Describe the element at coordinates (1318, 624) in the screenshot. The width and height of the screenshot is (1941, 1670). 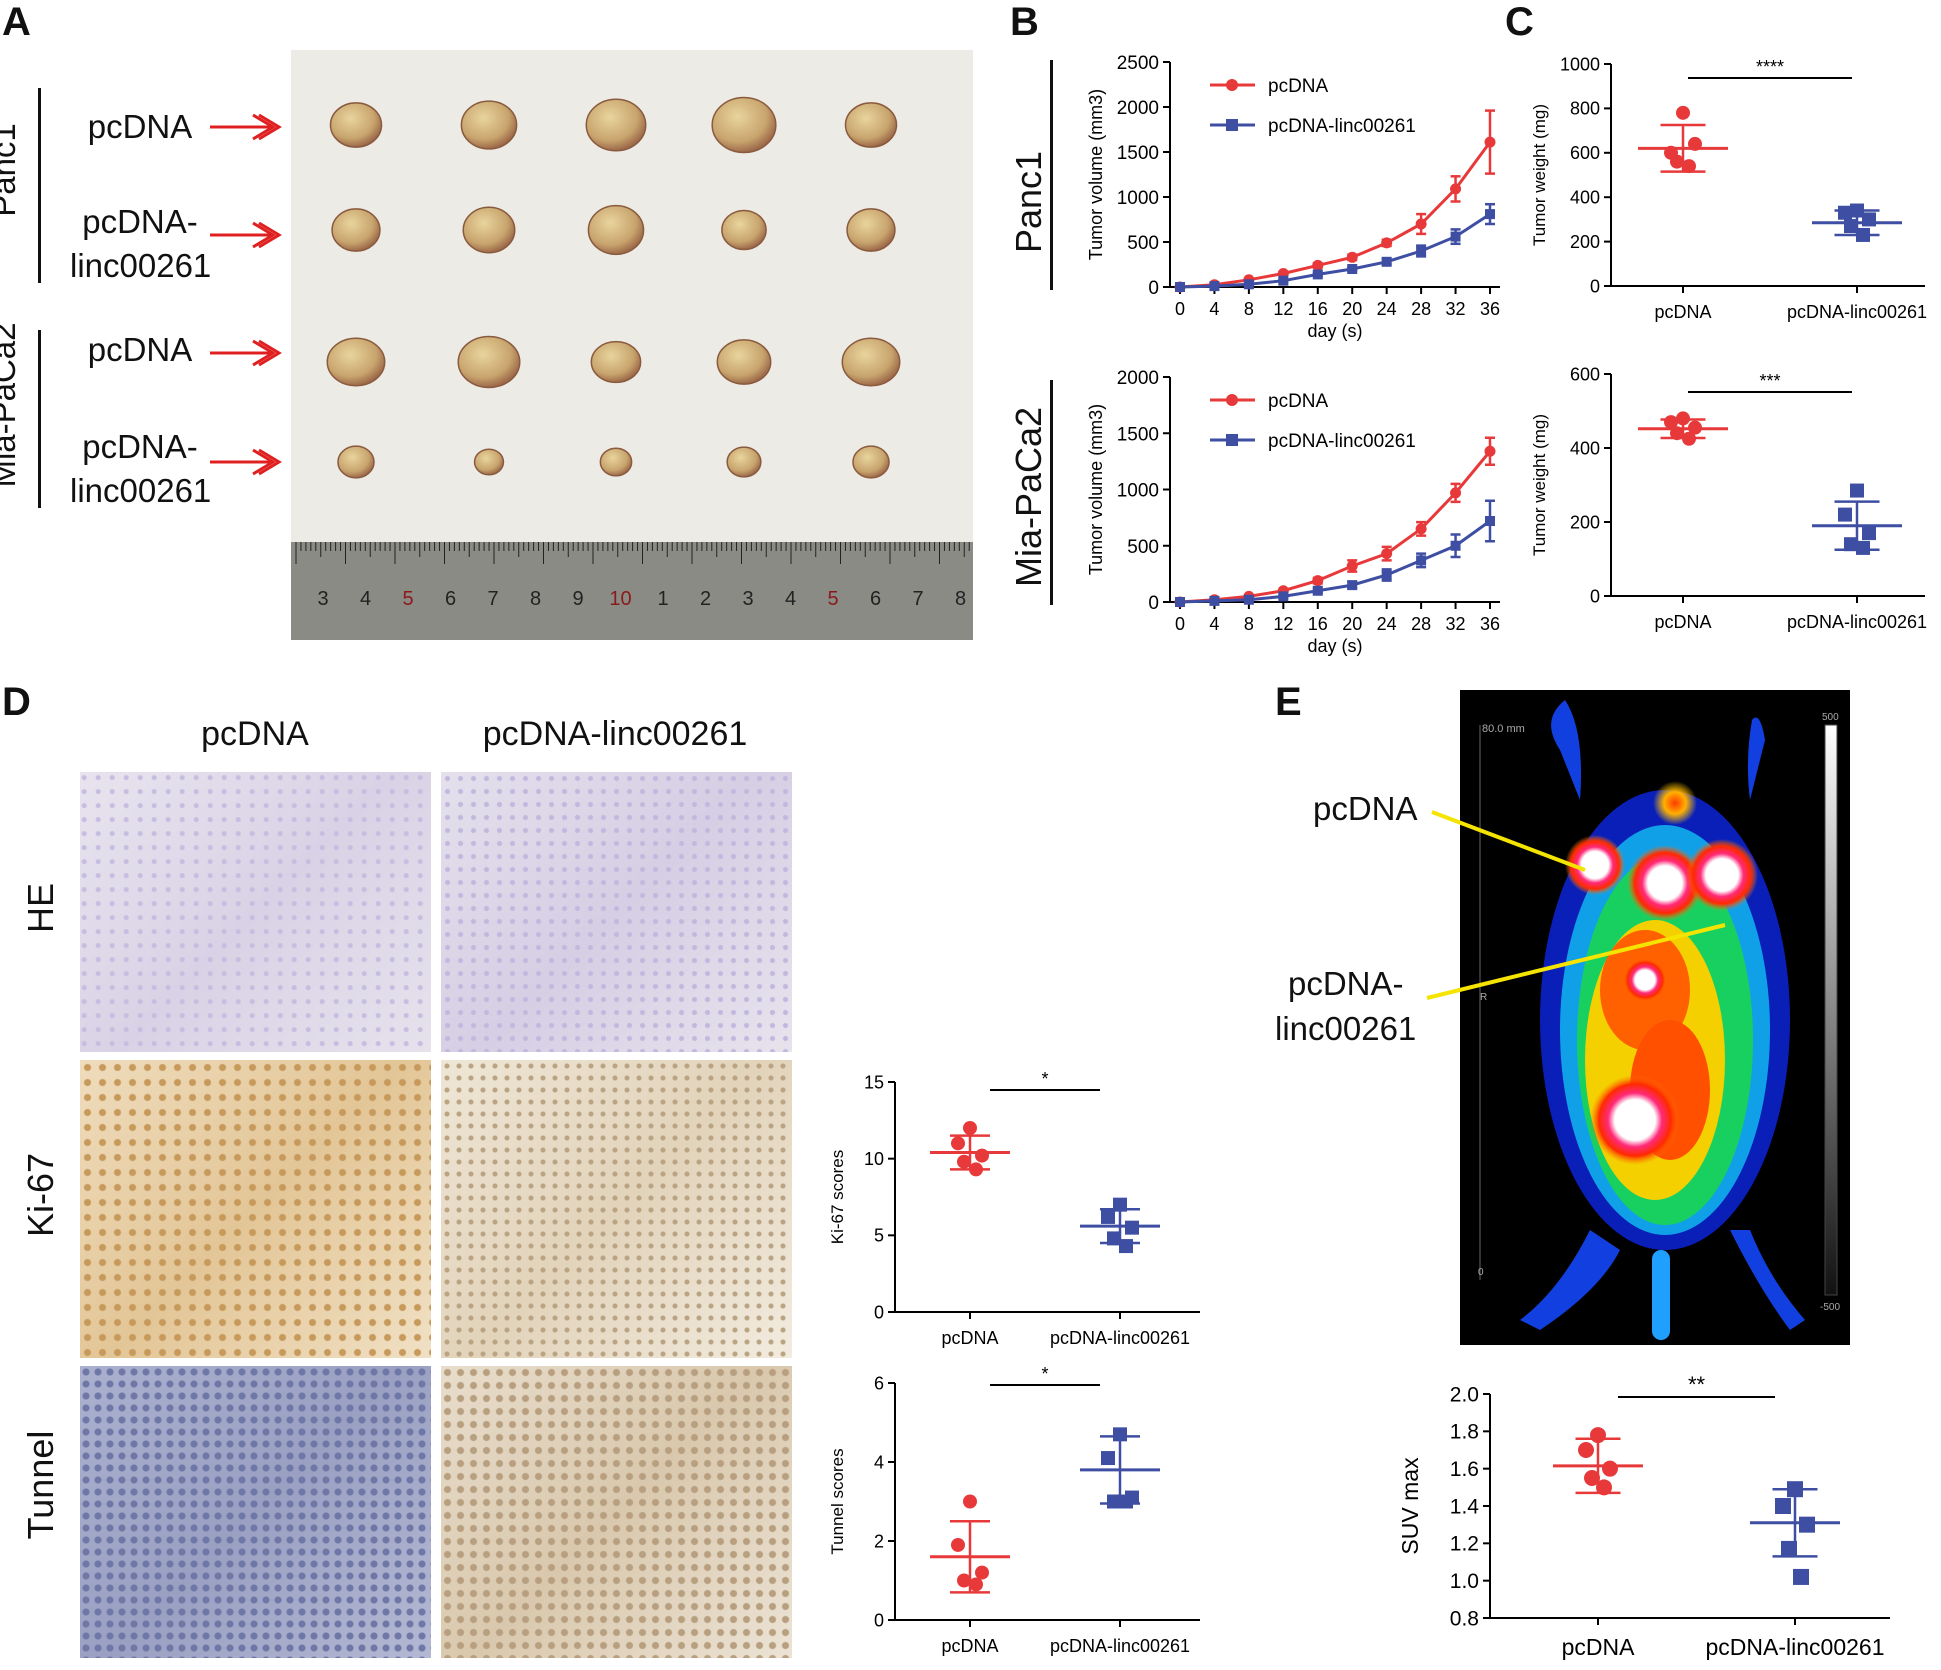
I see `x-tick-label: 16` at that location.